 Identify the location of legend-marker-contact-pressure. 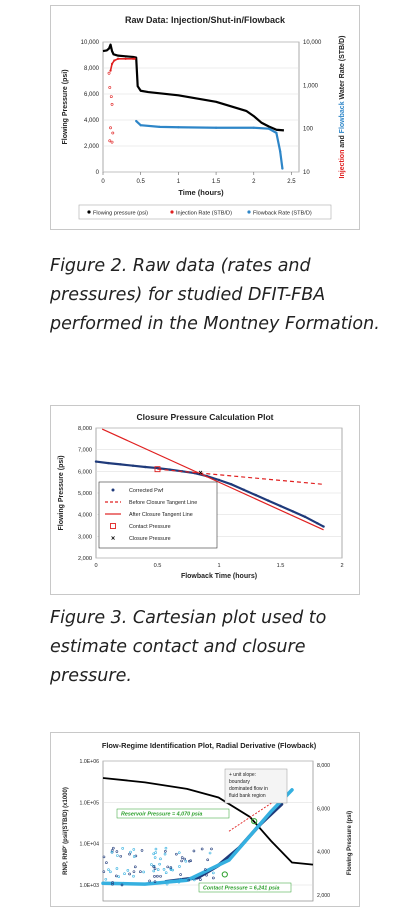
(113, 526).